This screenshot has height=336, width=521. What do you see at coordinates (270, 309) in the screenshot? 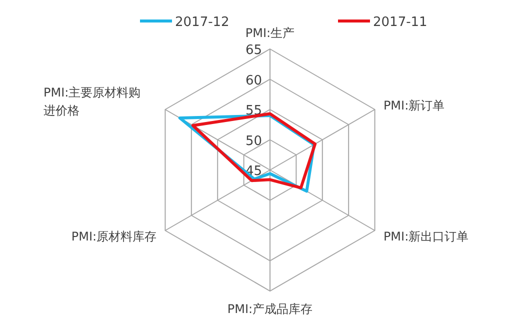
I see `spoke-label: PMI:产成品库存` at bounding box center [270, 309].